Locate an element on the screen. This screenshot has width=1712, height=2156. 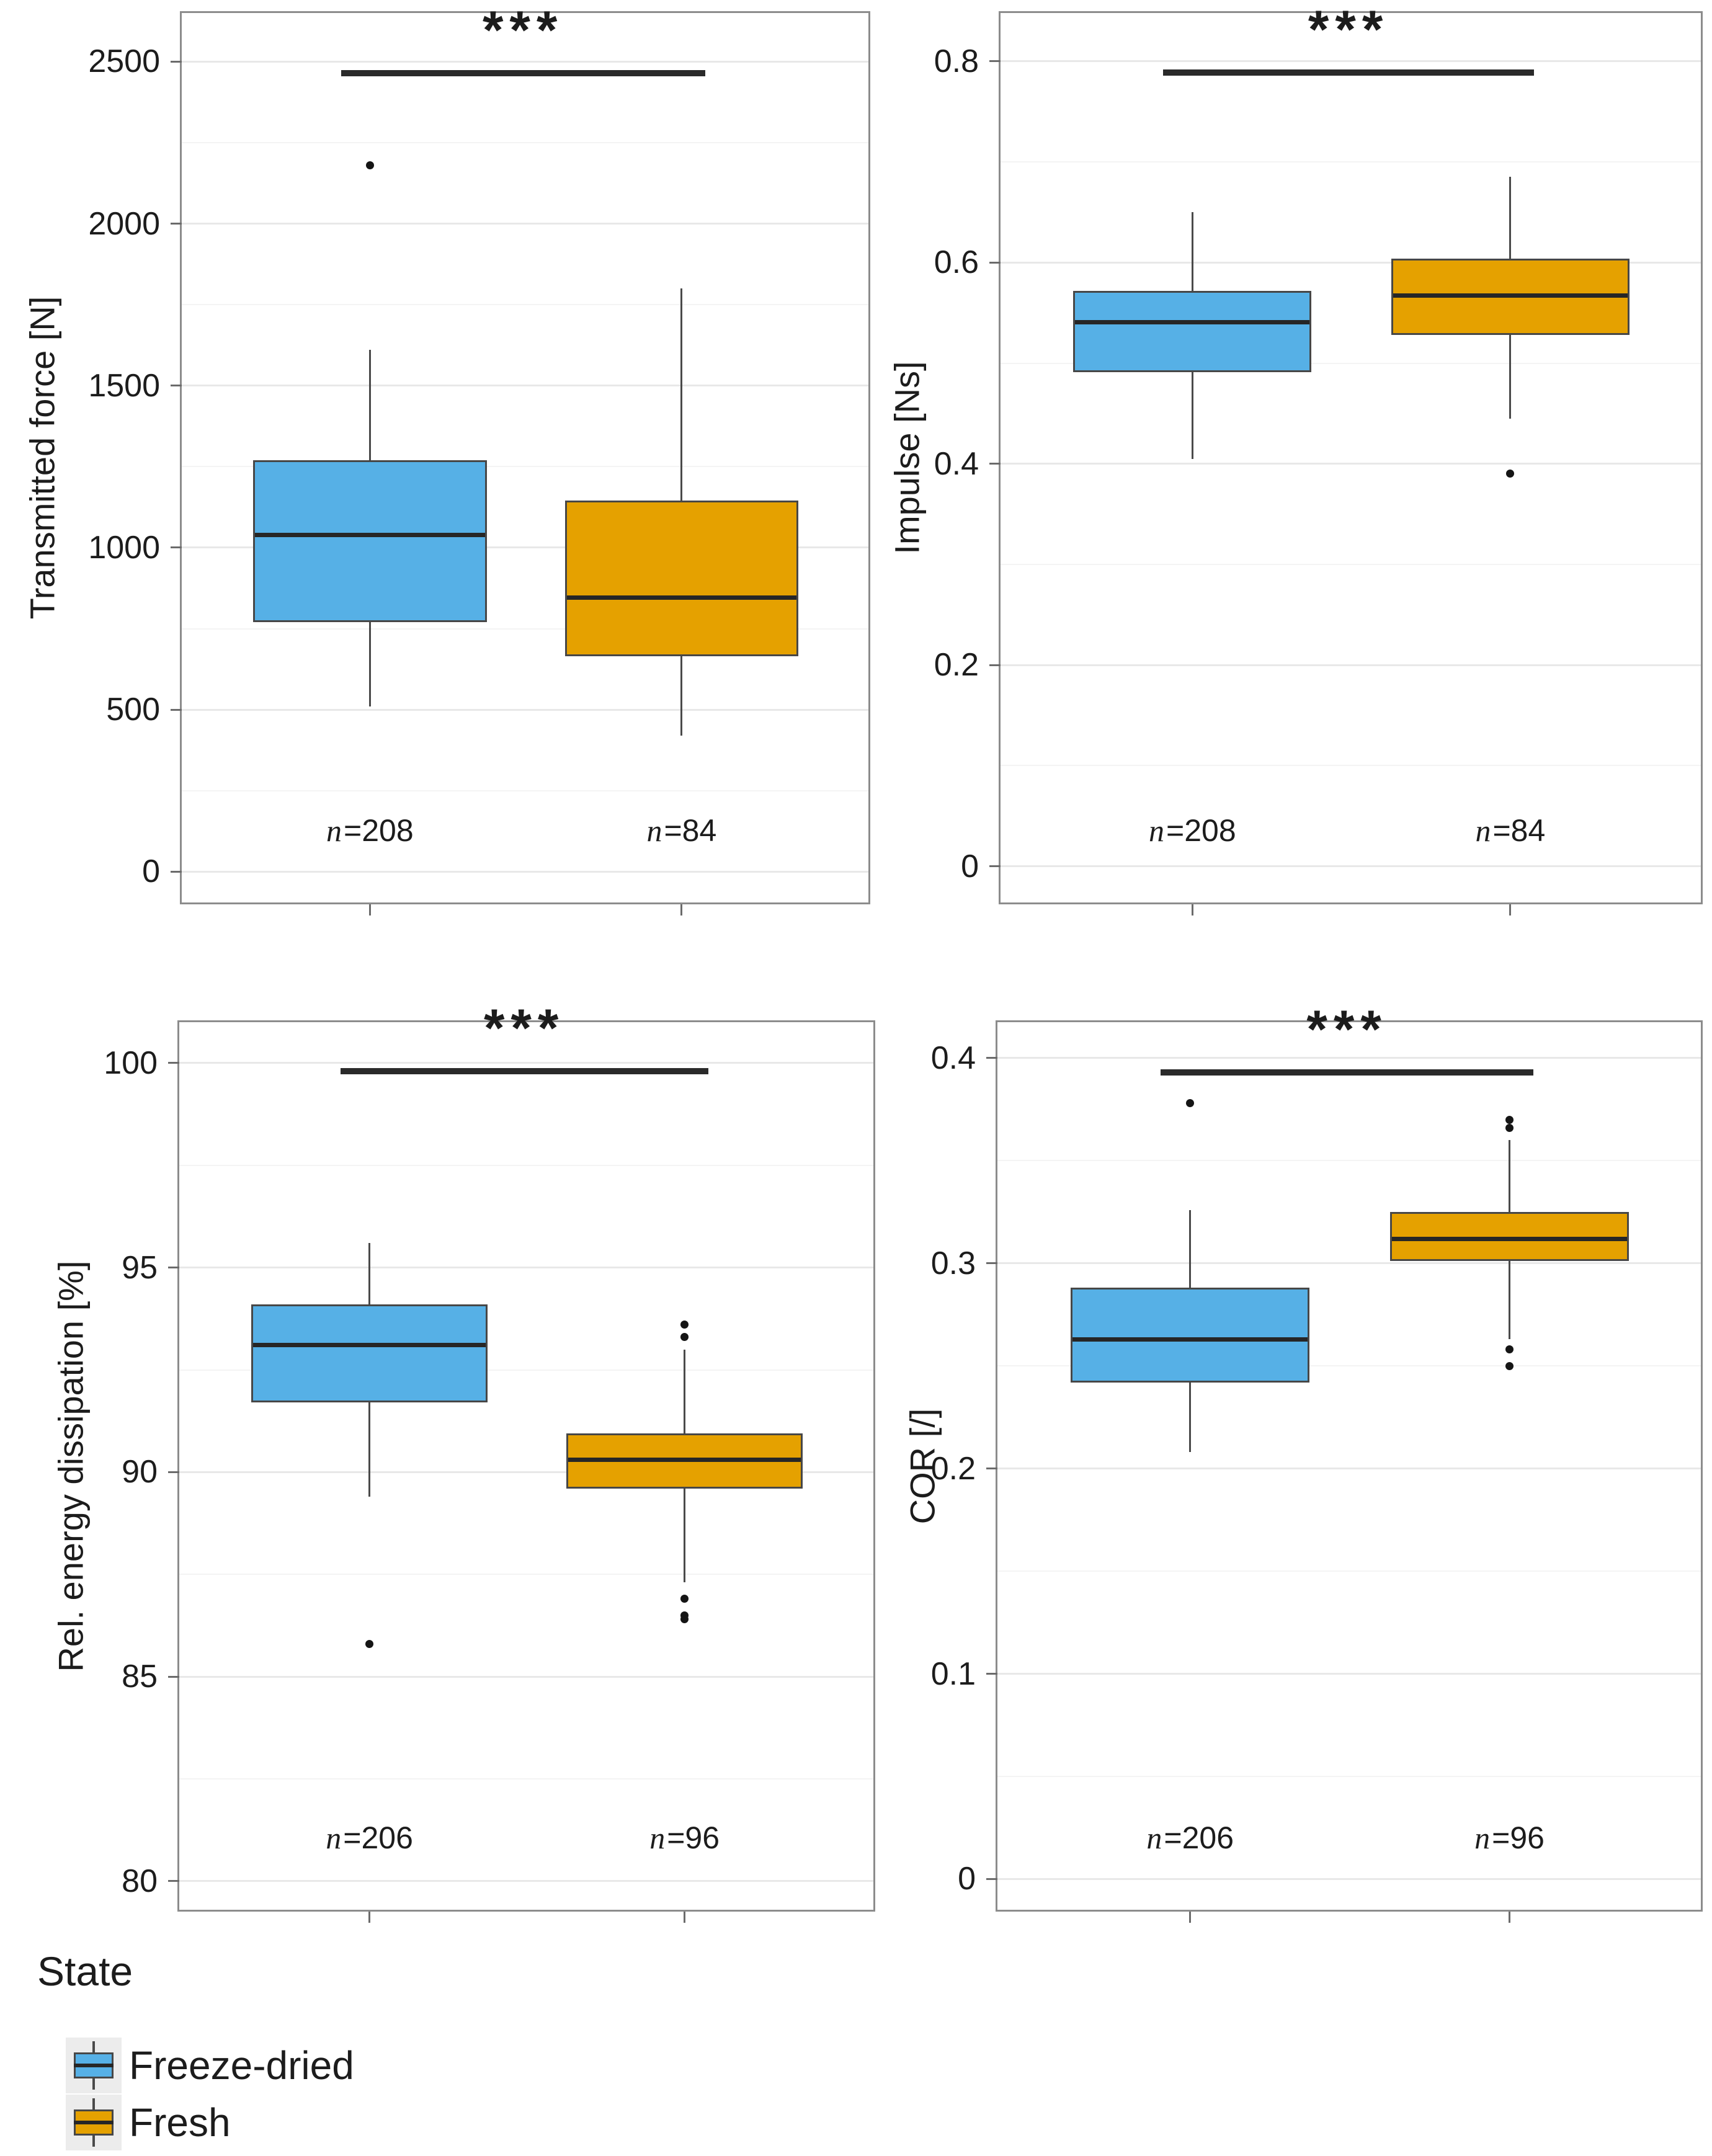
n-count-label: n=208 is located at coordinates (1192, 830).